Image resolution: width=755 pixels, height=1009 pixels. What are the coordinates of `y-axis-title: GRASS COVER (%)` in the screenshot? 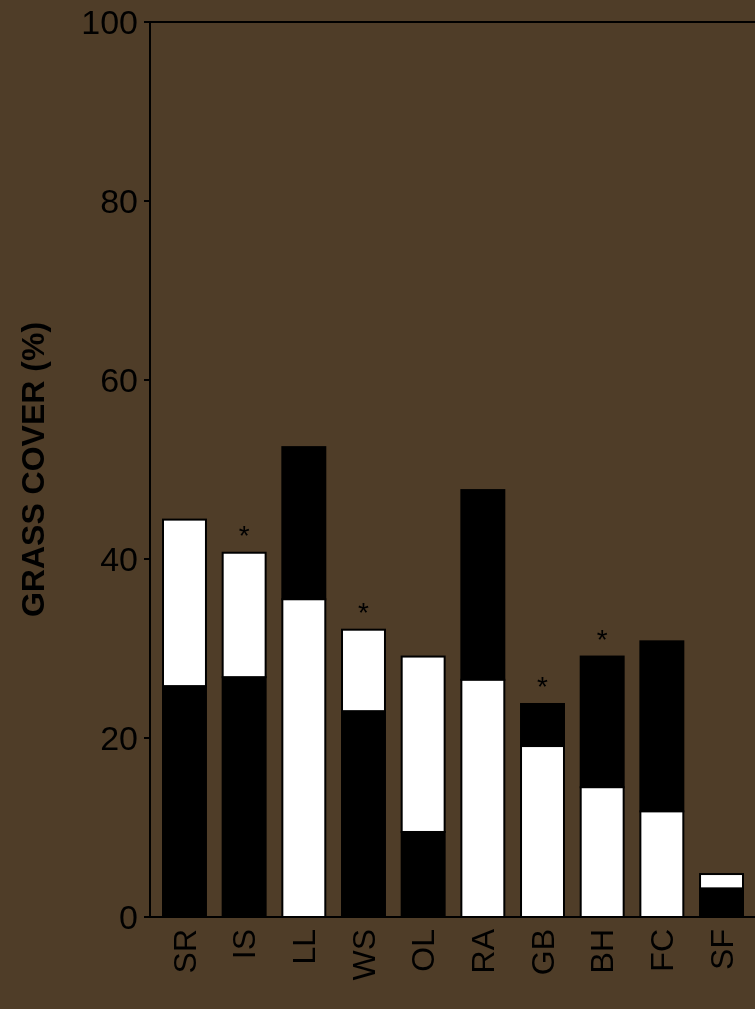 It's located at (33, 469).